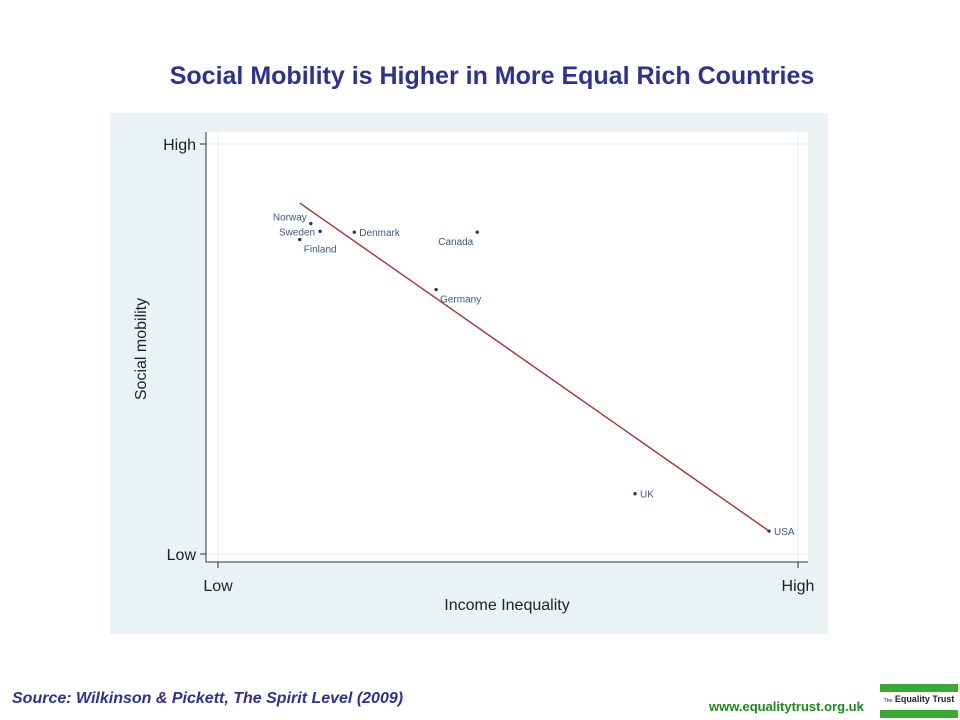  What do you see at coordinates (311, 223) in the screenshot?
I see `data-point-norway` at bounding box center [311, 223].